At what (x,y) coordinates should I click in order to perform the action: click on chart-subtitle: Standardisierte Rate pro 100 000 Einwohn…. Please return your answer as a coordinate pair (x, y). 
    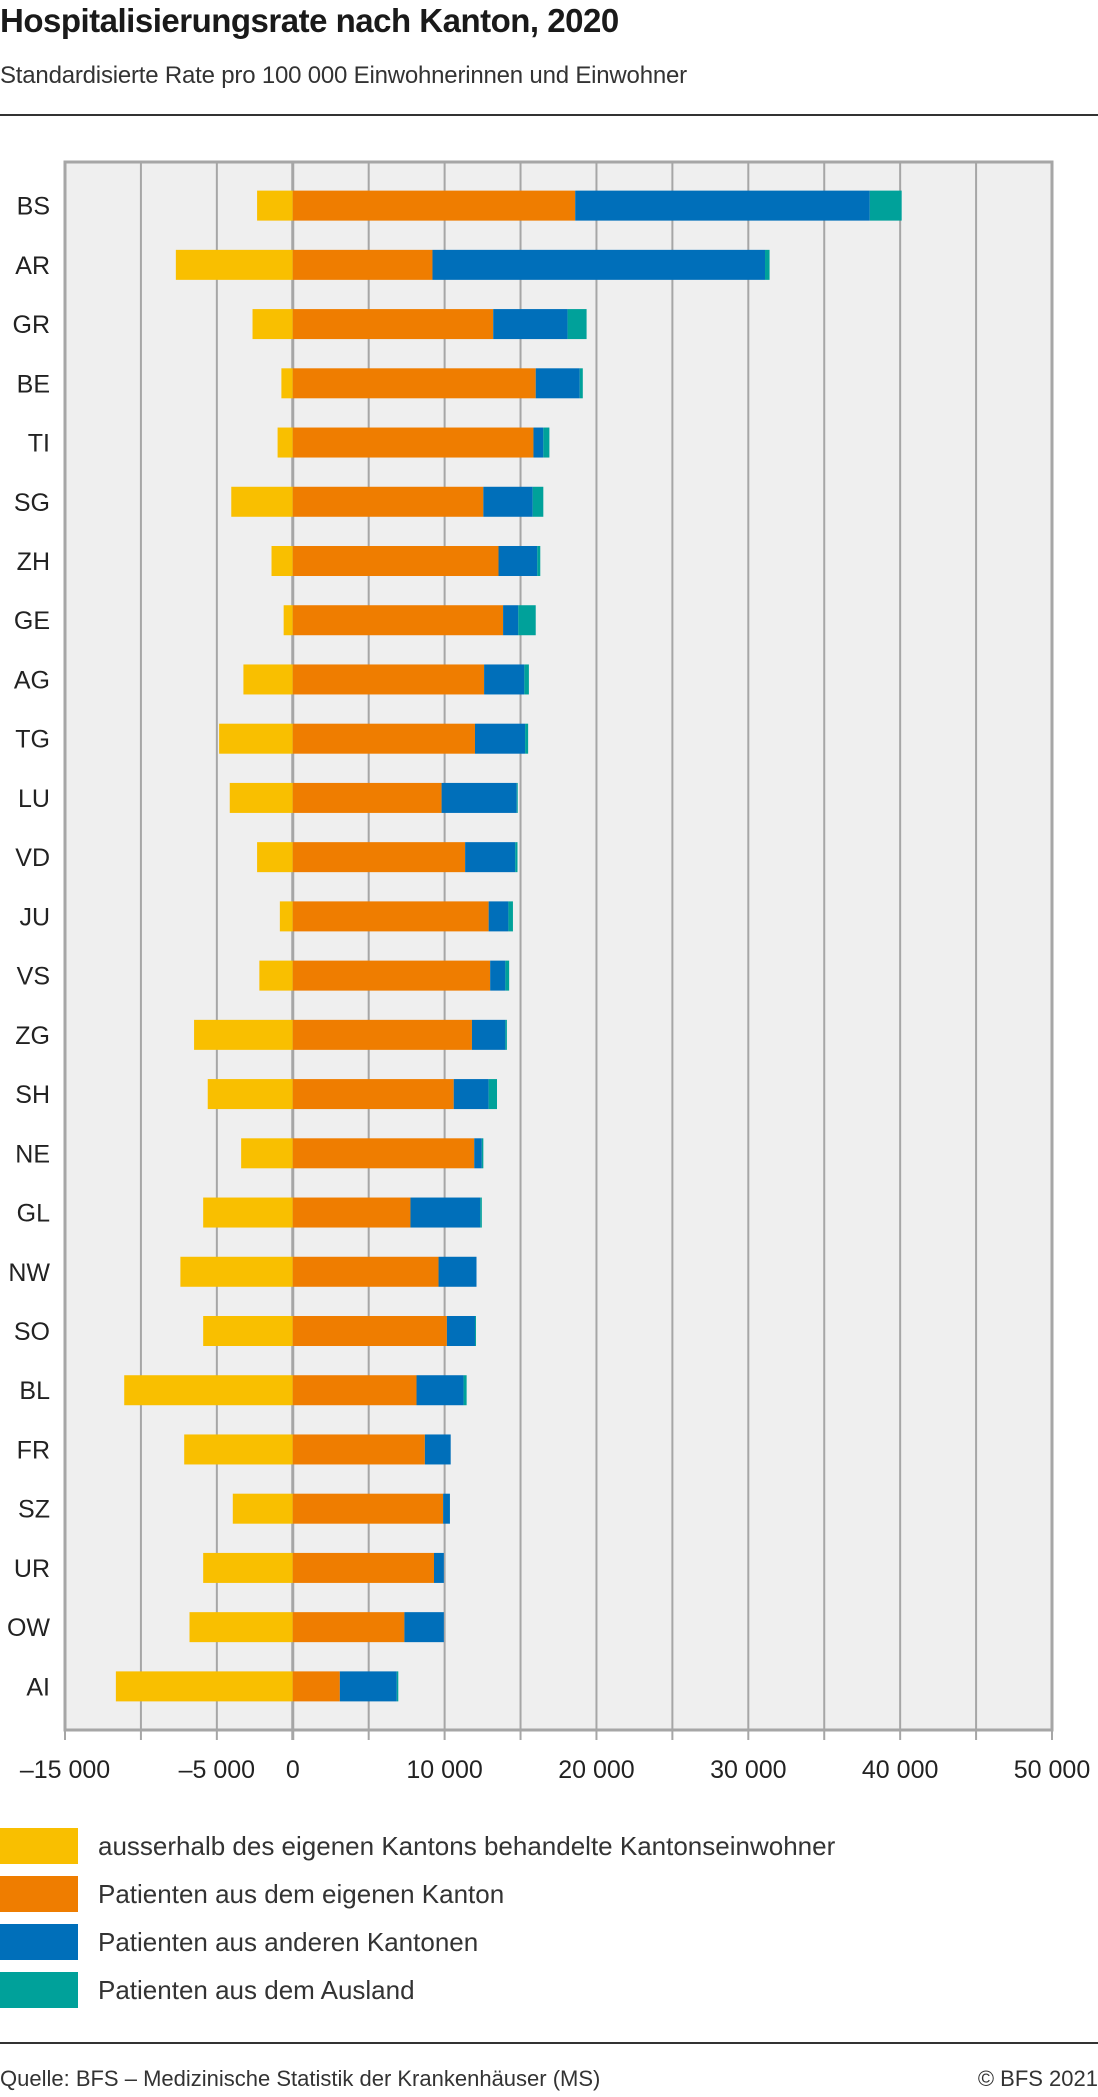
    Looking at the image, I should click on (343, 75).